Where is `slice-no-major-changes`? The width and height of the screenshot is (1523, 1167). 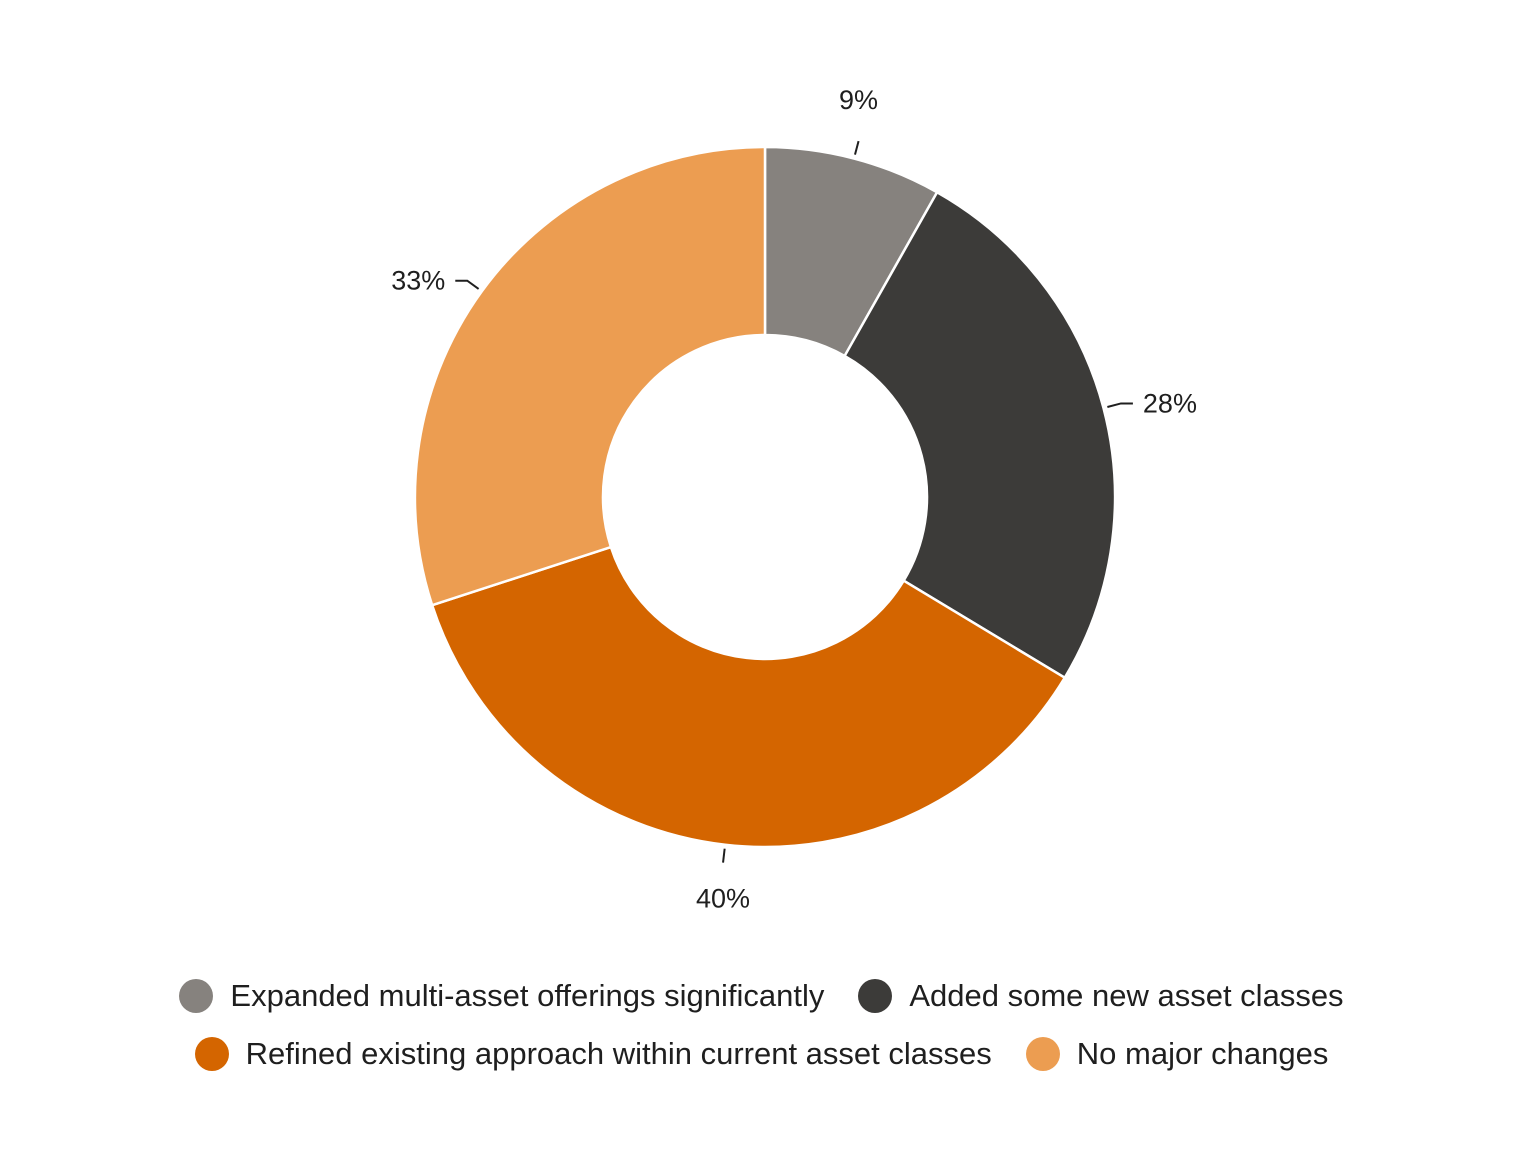
slice-no-major-changes is located at coordinates (590, 376).